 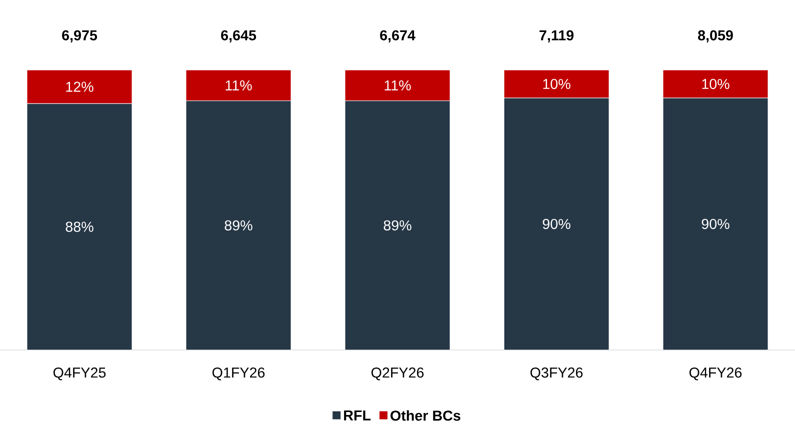 What do you see at coordinates (79, 374) in the screenshot?
I see `x-tick-label: Q4FY25` at bounding box center [79, 374].